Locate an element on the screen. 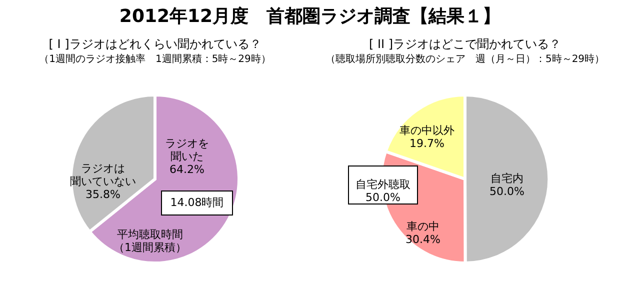 The image size is (634, 305). chart-subtitle: （1週間のラジオ接触率 1週間累積：5時～29時） is located at coordinates (155, 59).